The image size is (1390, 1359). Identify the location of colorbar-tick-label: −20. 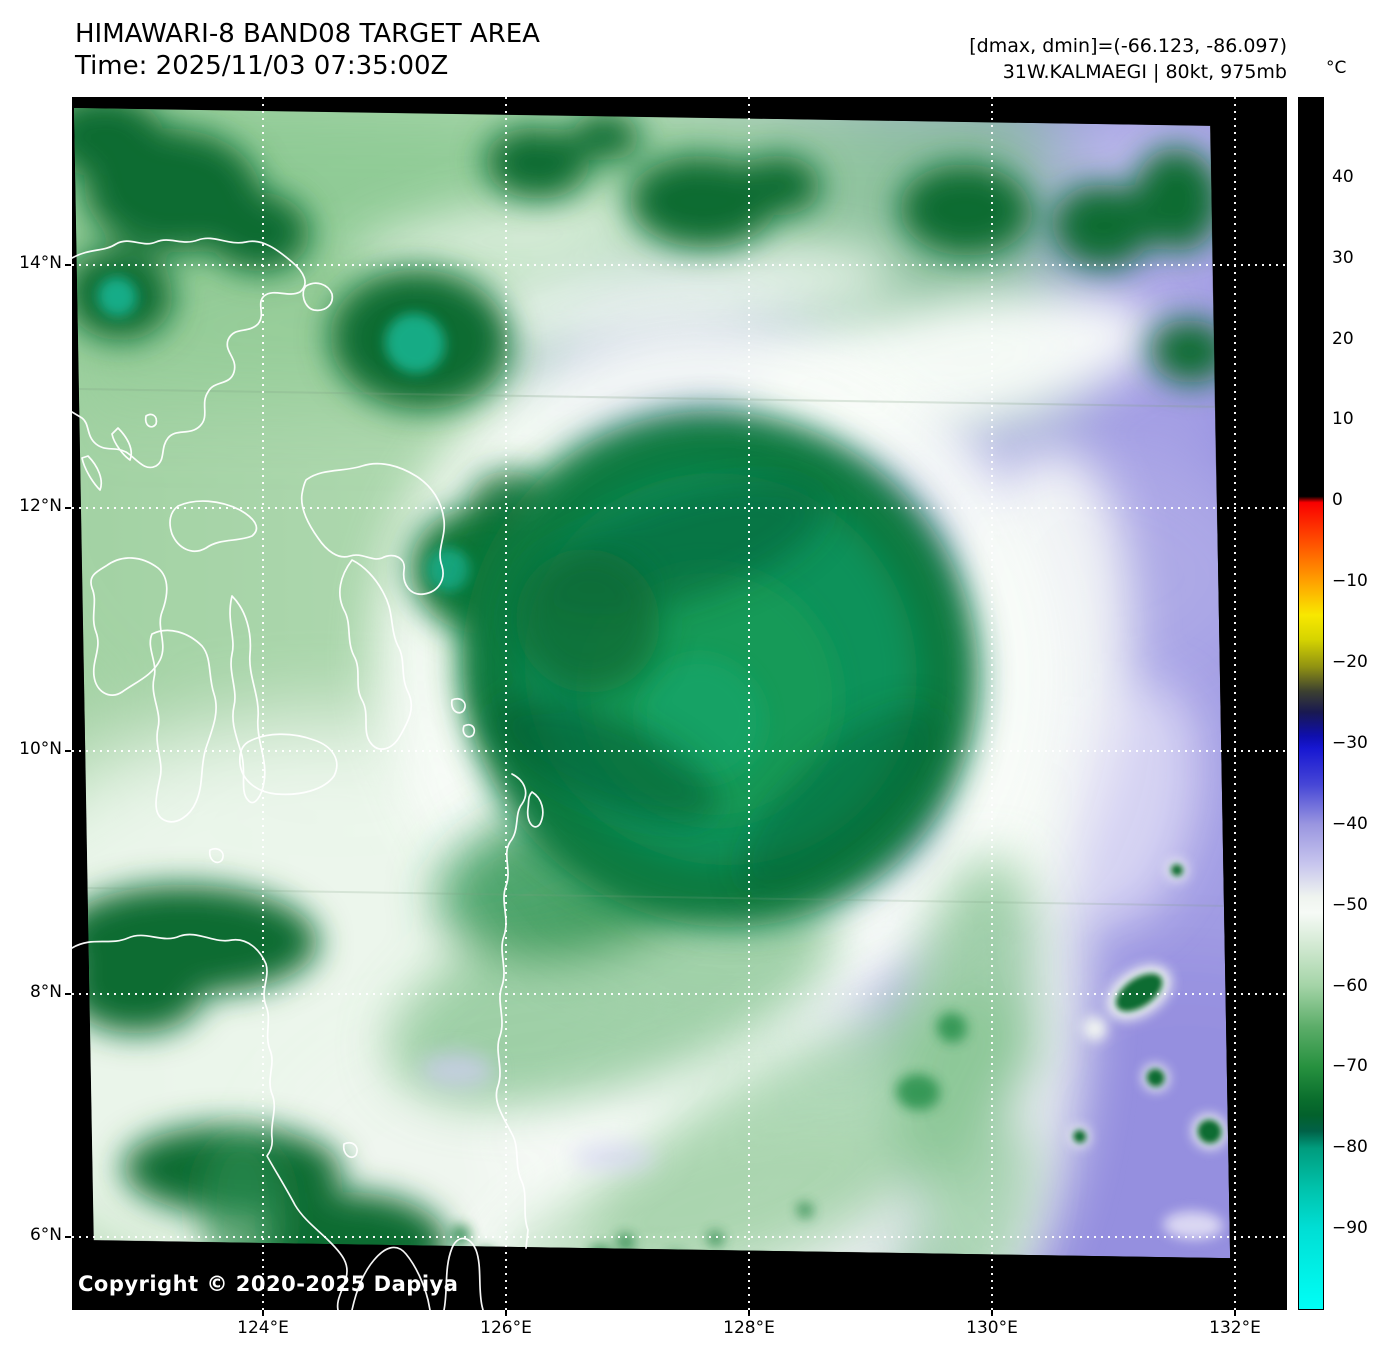
(1350, 662).